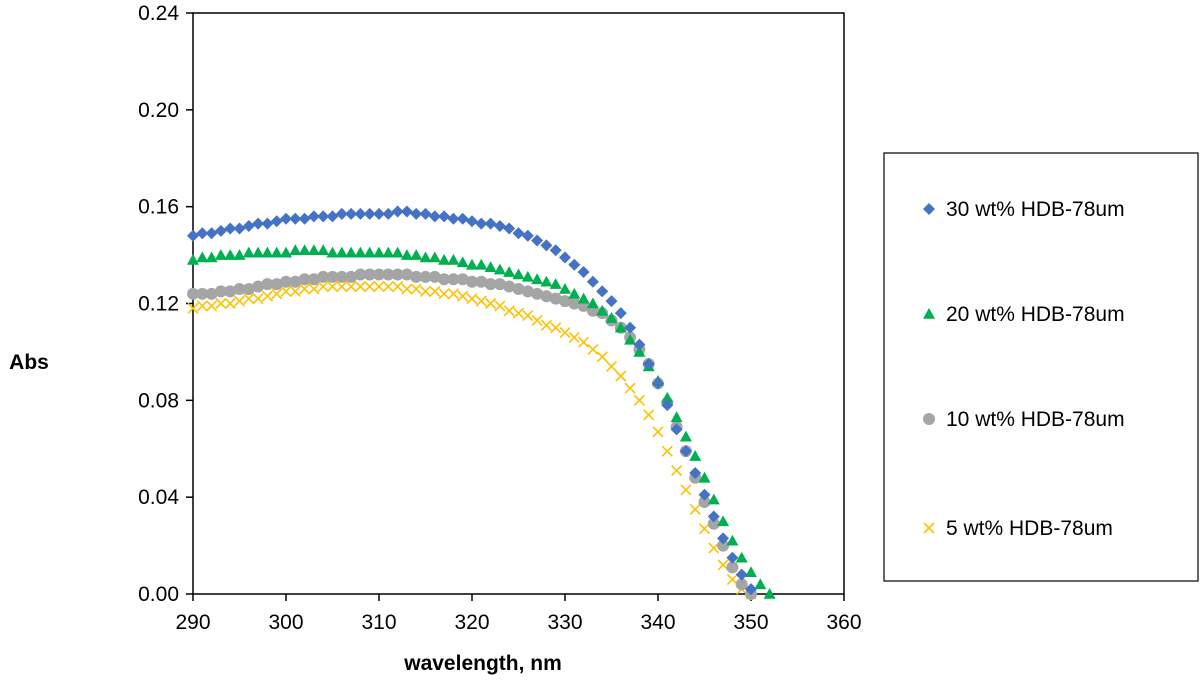 This screenshot has width=1200, height=685. Describe the element at coordinates (843, 622) in the screenshot. I see `x-tick-label: 360` at that location.